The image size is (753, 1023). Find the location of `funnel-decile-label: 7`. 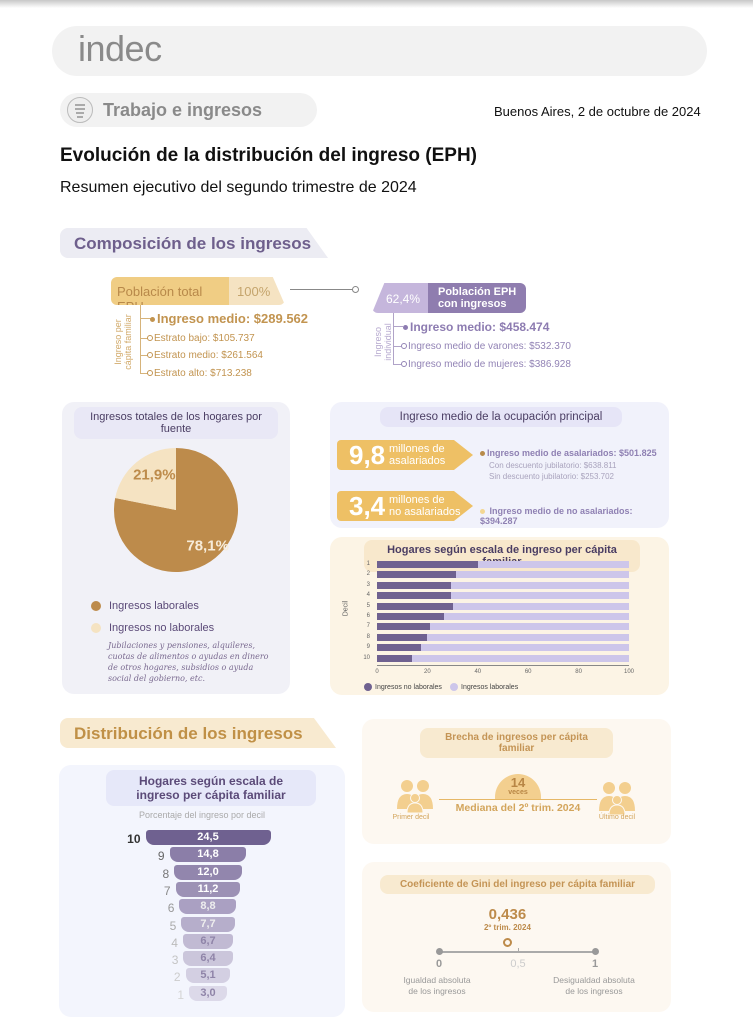

funnel-decile-label: 7 is located at coordinates (167, 890).